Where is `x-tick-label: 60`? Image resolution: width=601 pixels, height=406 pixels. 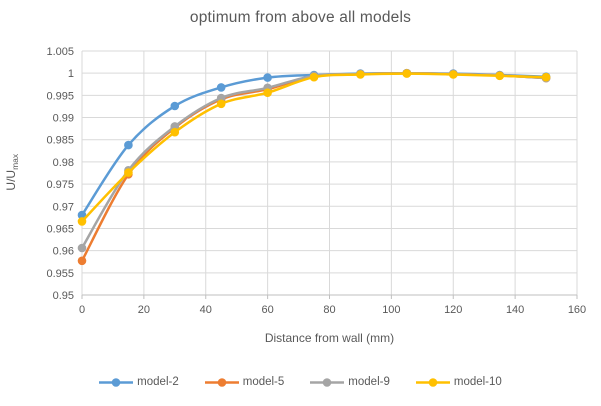 x-tick-label: 60 is located at coordinates (268, 310).